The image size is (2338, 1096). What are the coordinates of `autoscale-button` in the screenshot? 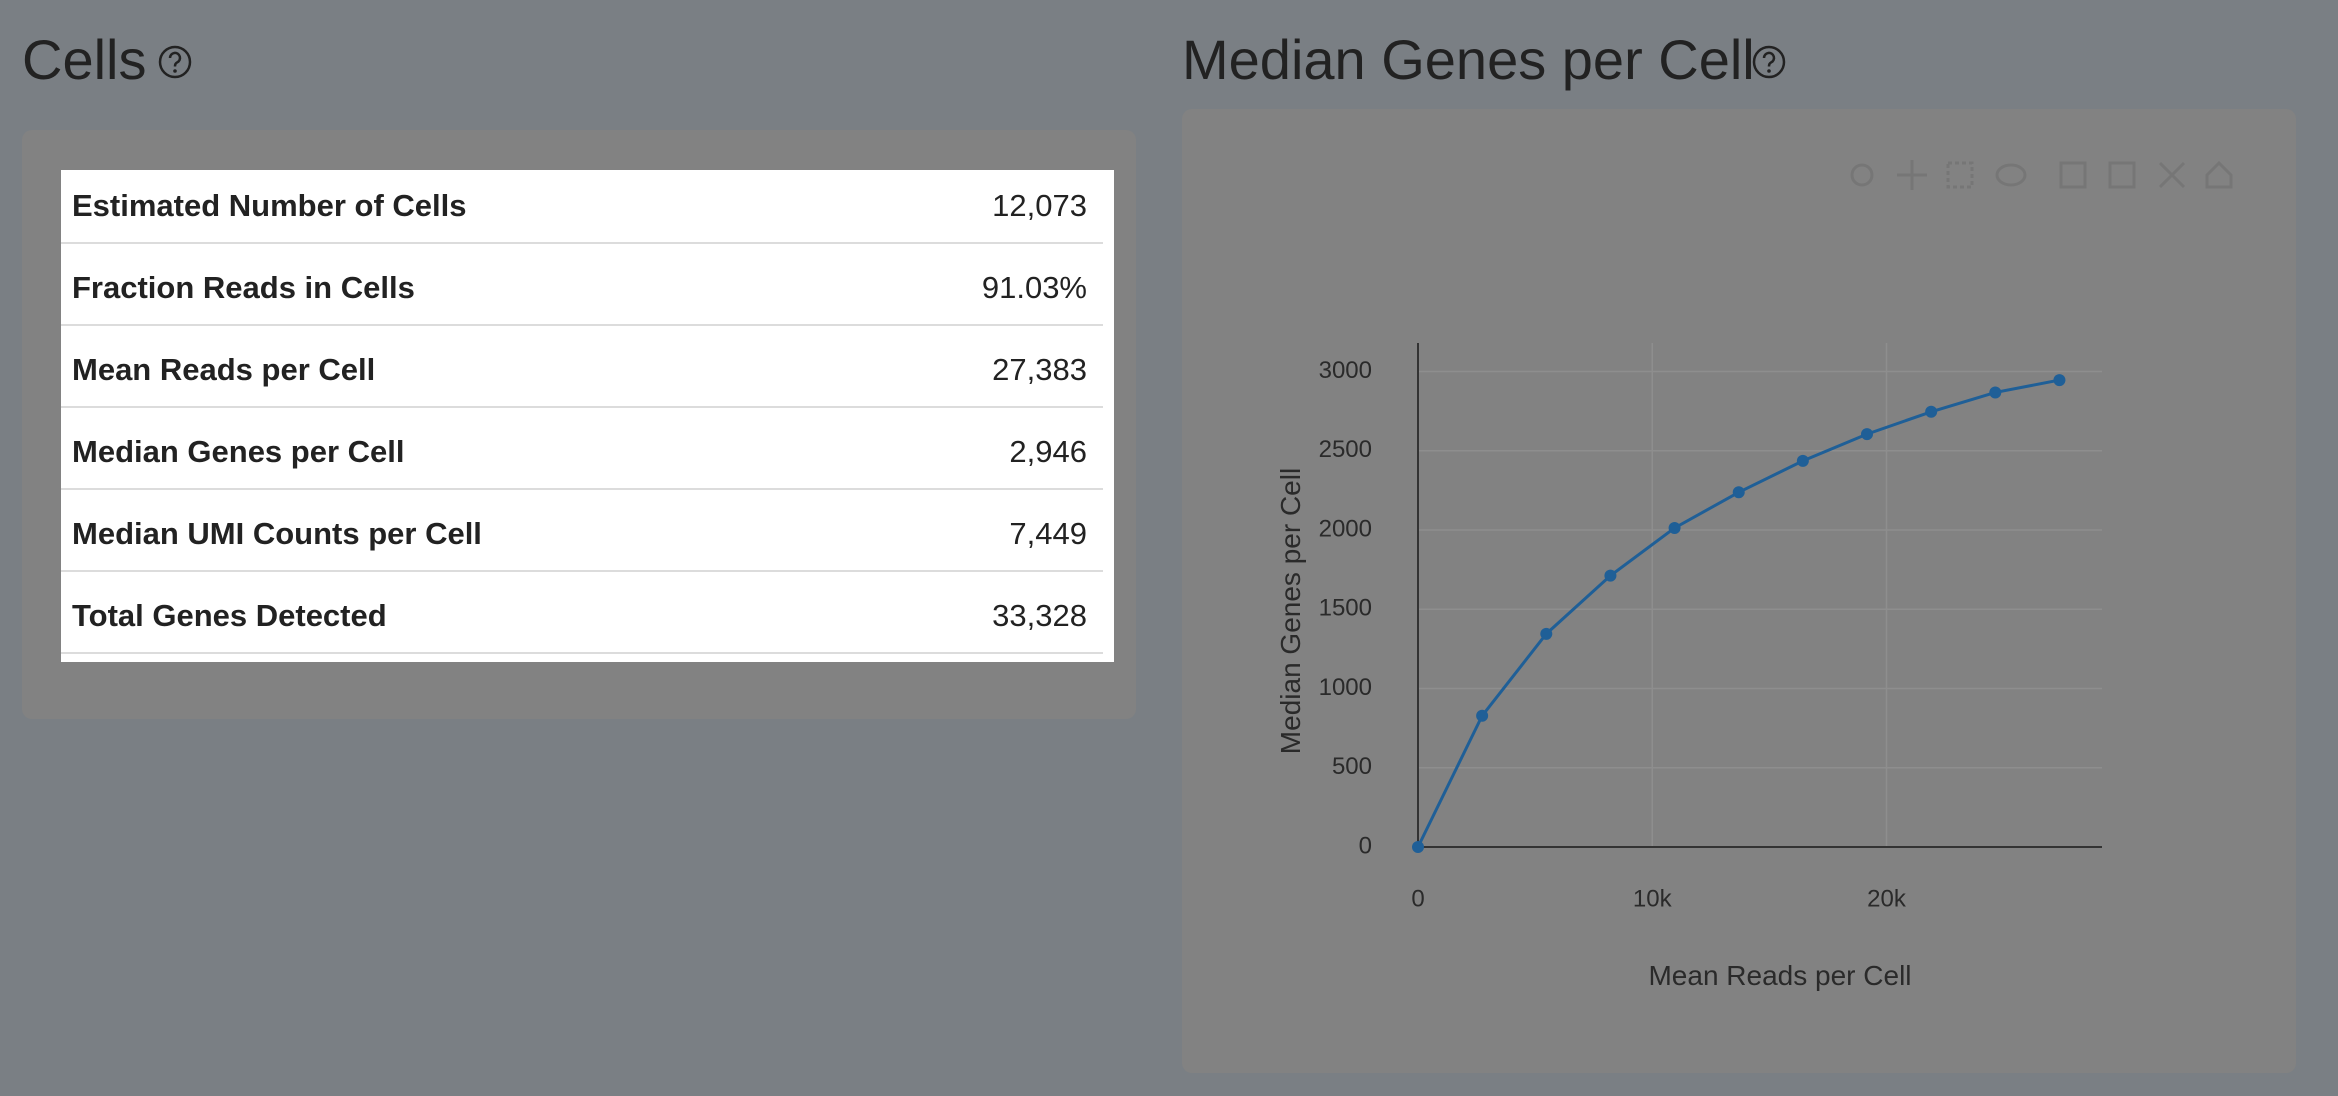 It's located at (2172, 175).